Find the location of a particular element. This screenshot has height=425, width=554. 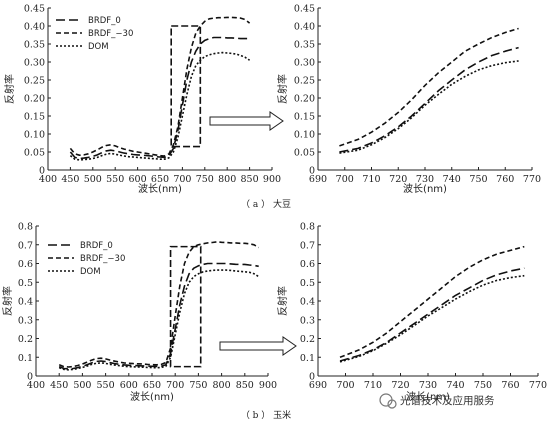

soybean-zoom-x-tick-label: 700 is located at coordinates (345, 179).